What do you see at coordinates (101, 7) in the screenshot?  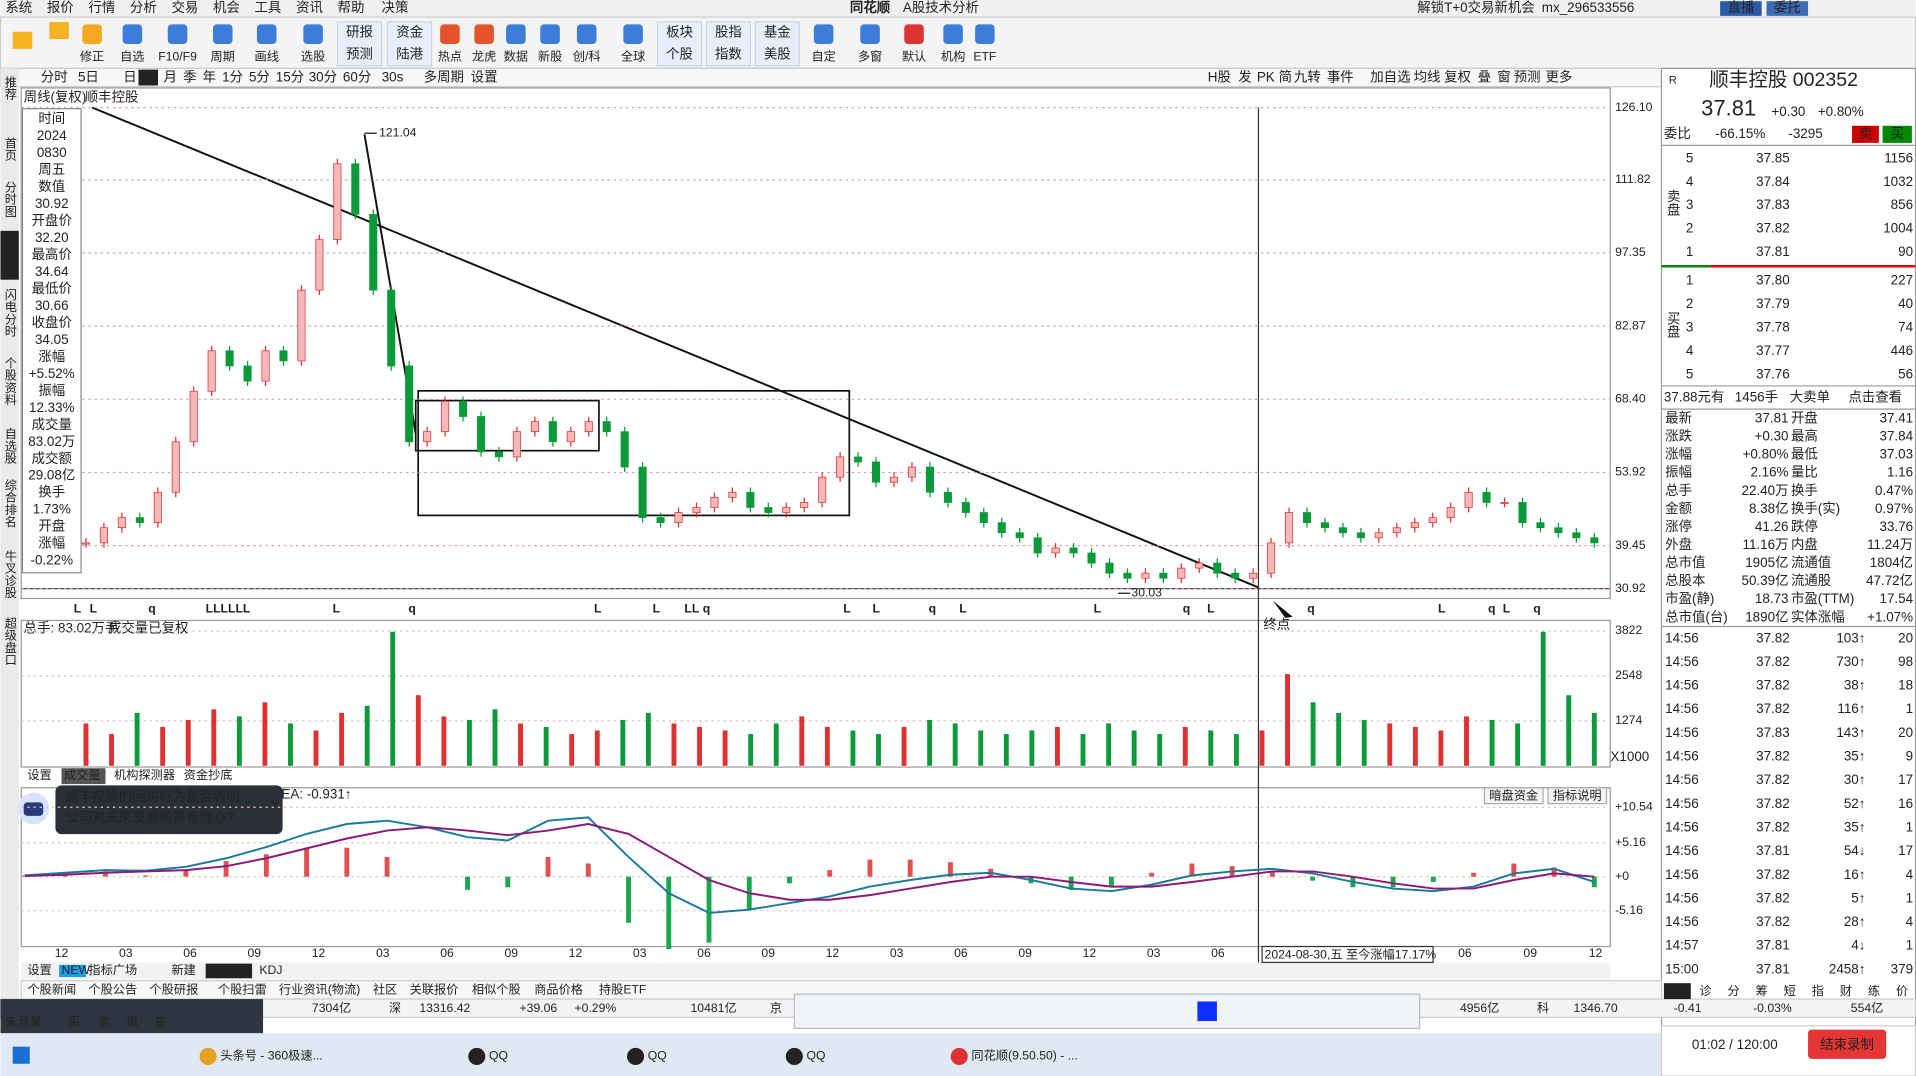 I see `menu-item: 行情` at bounding box center [101, 7].